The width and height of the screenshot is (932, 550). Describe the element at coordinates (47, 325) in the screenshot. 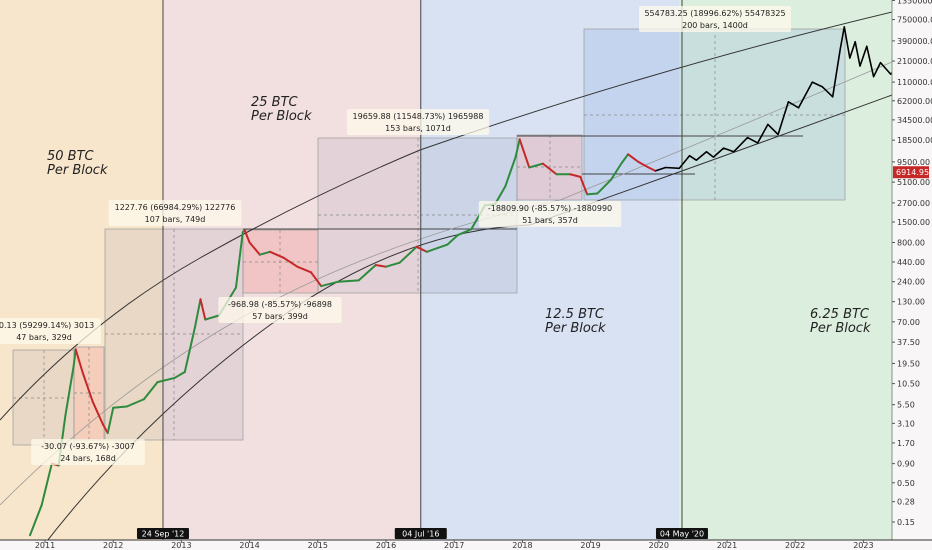

I see `measure-label-change: 30.13 (59299.14%) 3013` at that location.